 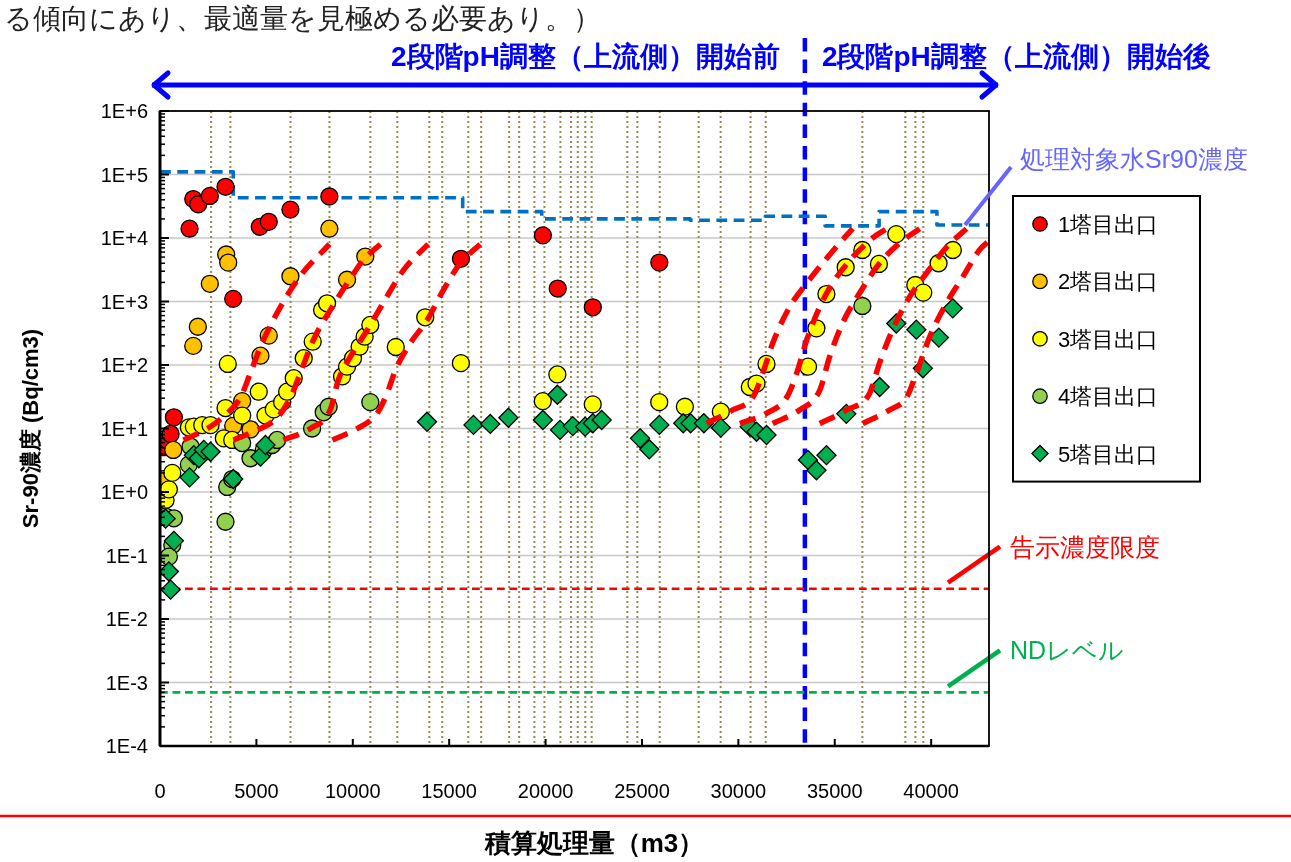 I want to click on x-tick-label: 10000, so click(x=352, y=791).